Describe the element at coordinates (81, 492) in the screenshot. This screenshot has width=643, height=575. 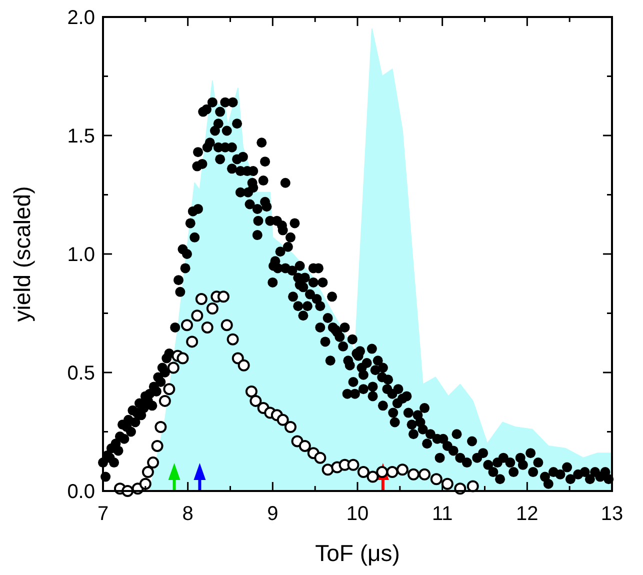
I see `y-tick-label: 0.0` at that location.